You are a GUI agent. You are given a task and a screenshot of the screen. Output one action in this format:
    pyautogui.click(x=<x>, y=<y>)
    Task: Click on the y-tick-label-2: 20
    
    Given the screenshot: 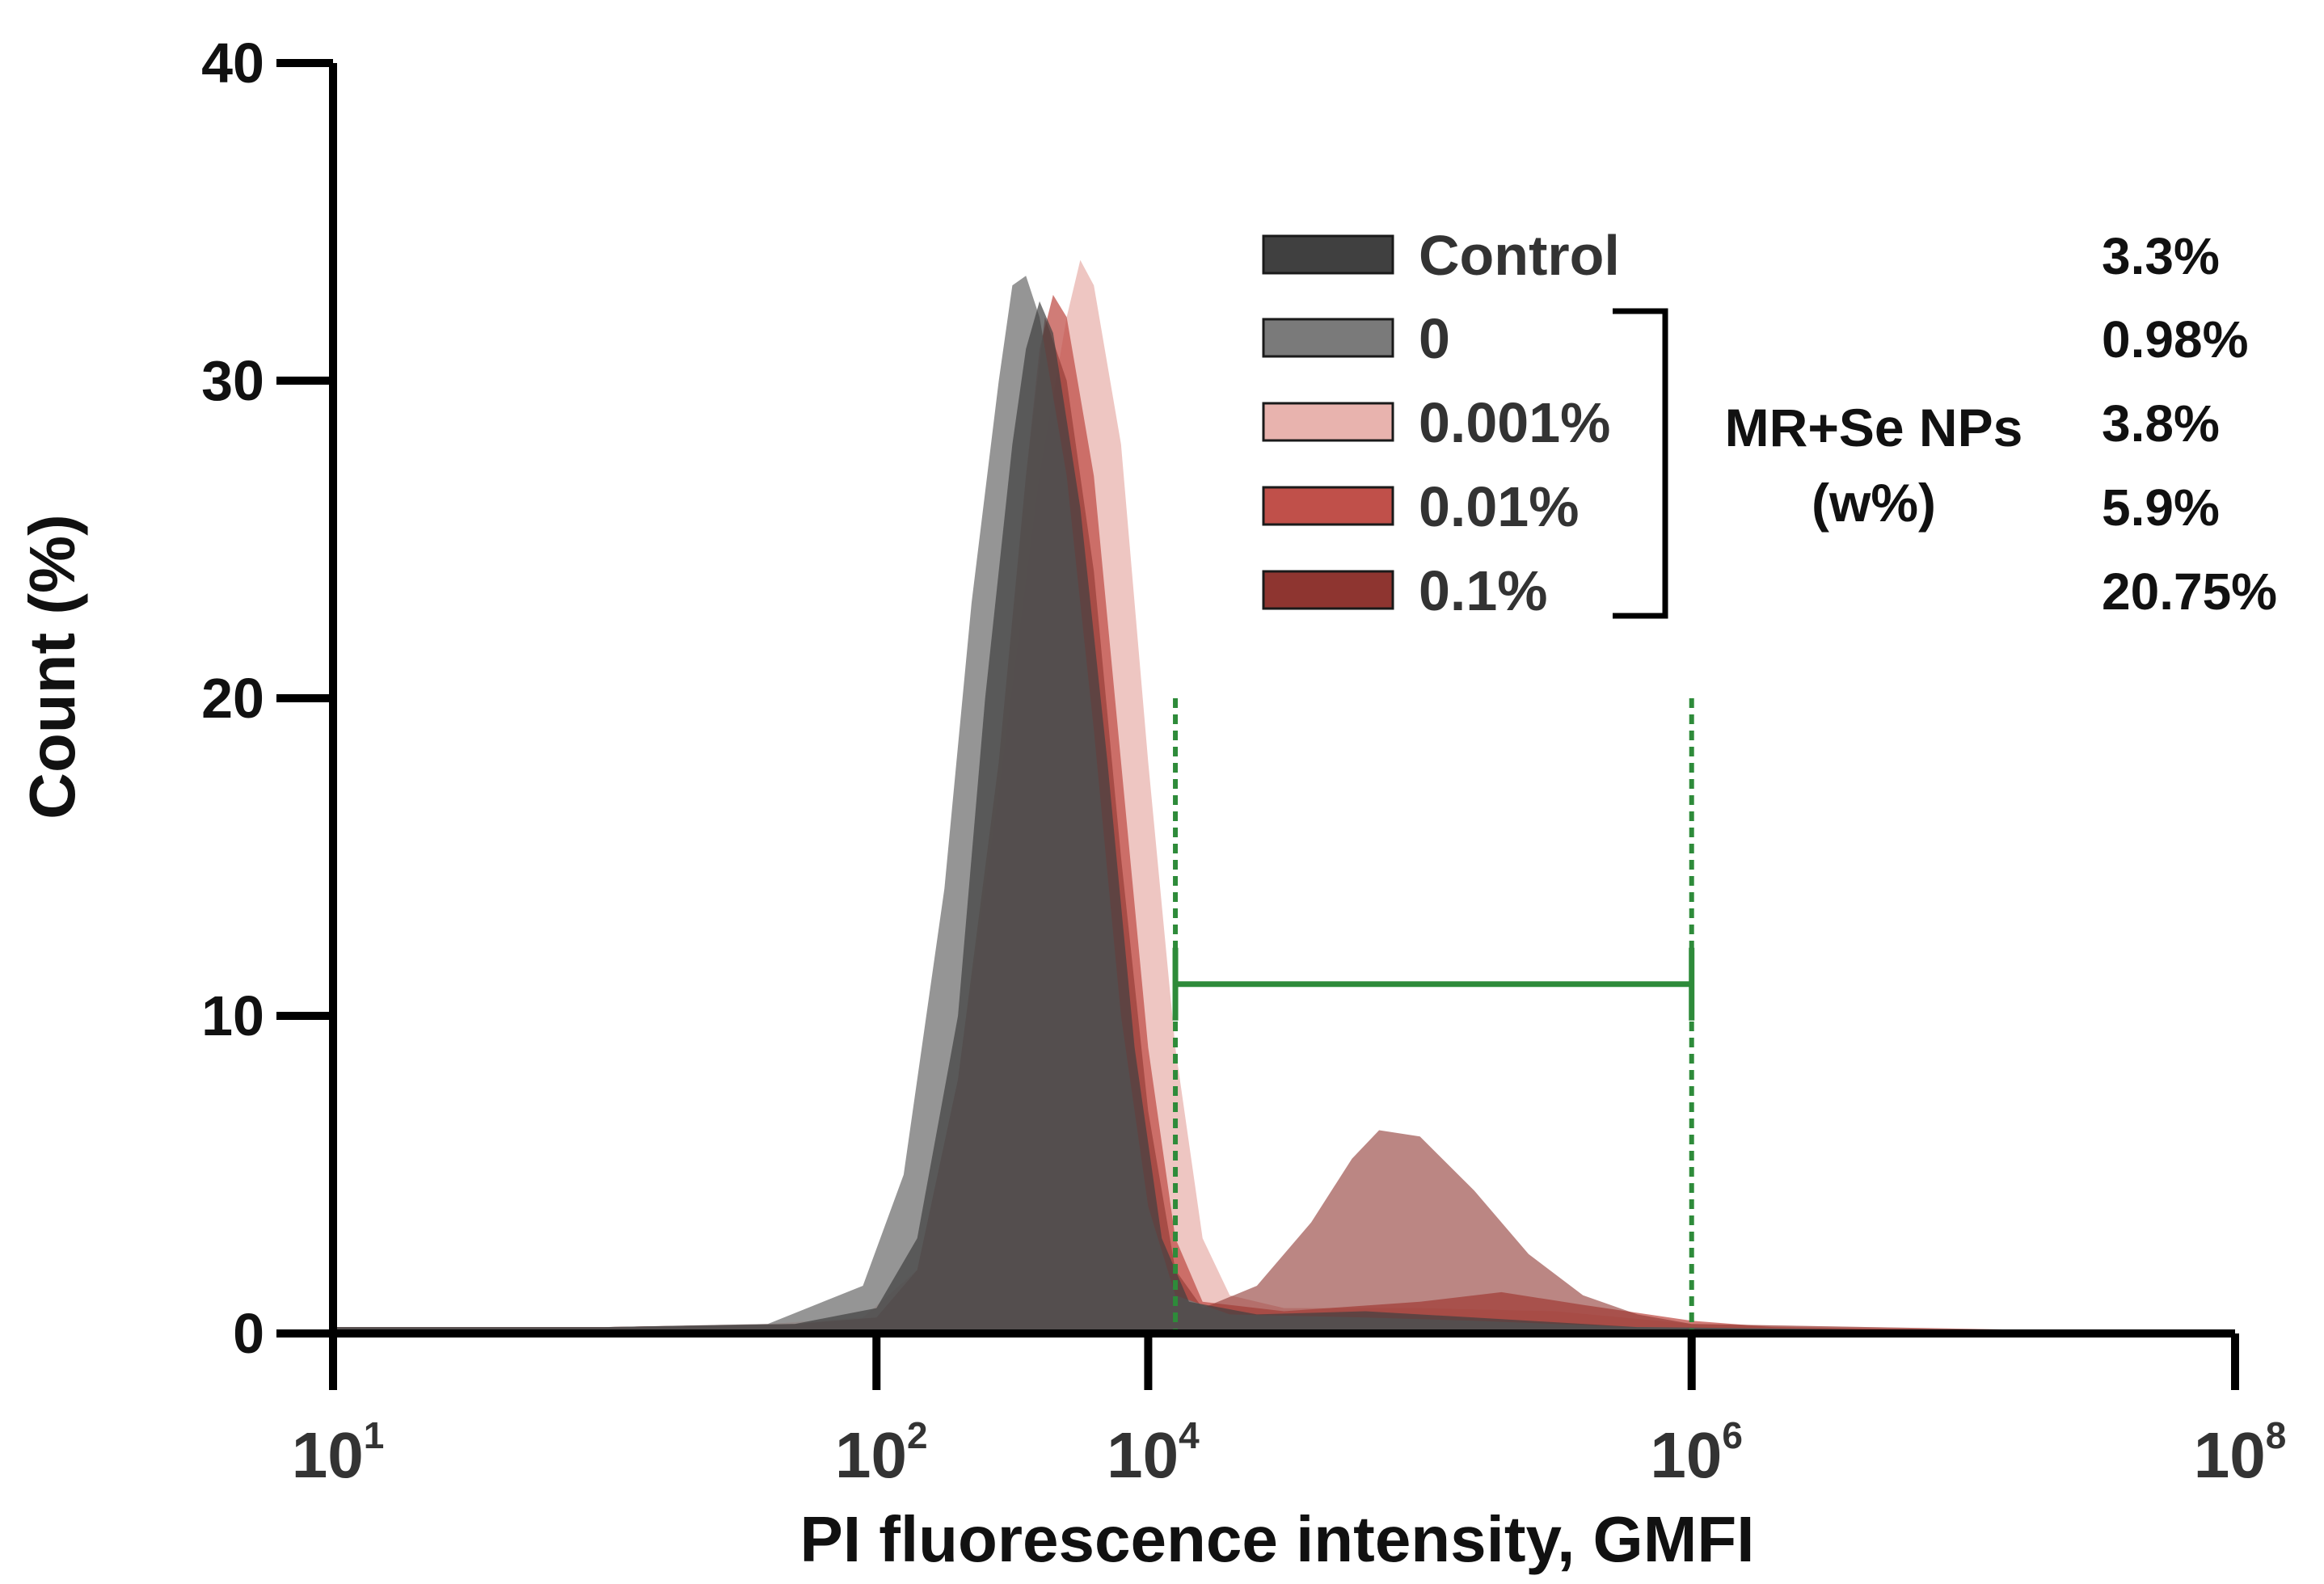 What is the action you would take?
    pyautogui.click(x=232, y=699)
    